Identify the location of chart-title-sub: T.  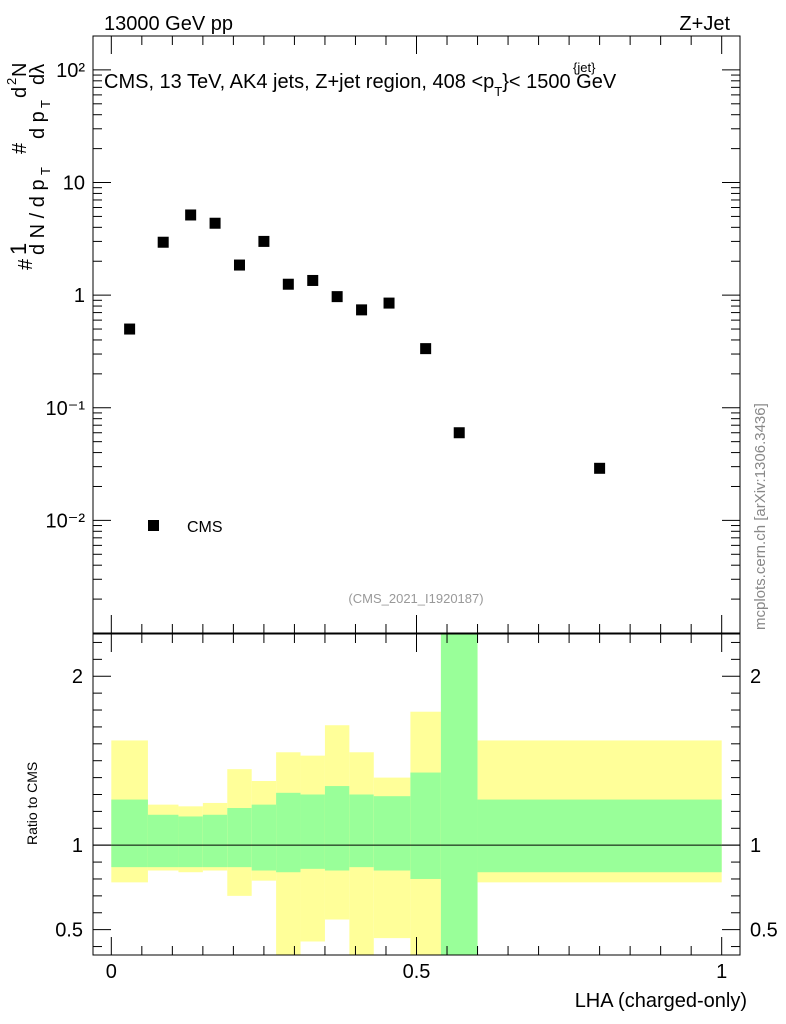
(498, 91).